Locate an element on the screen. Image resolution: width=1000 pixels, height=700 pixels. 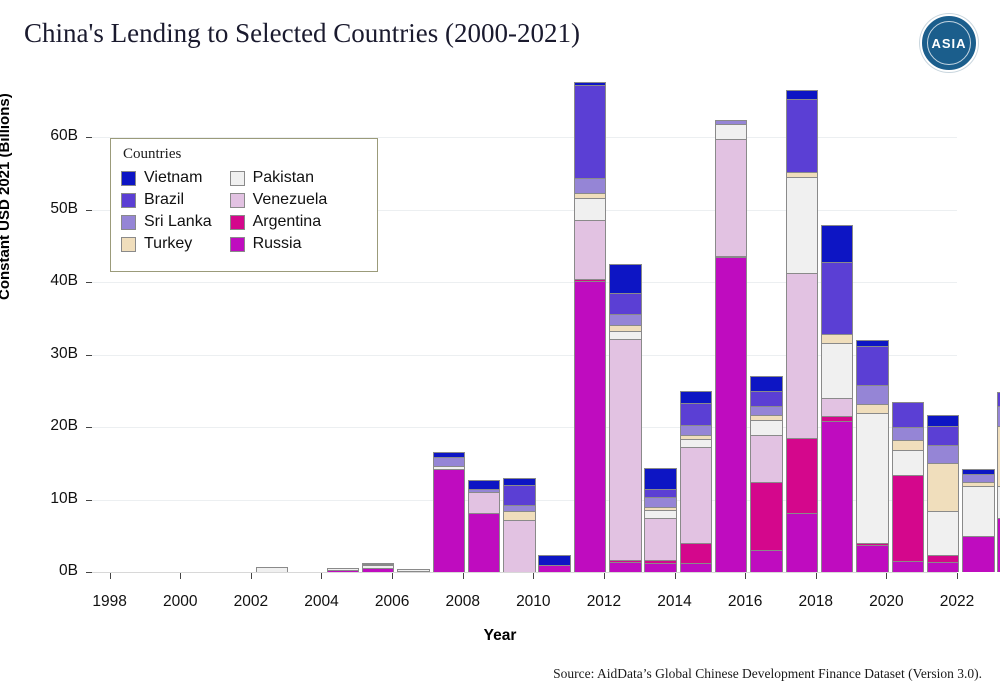
legend-item-turkey: Turkey is located at coordinates (166, 244).